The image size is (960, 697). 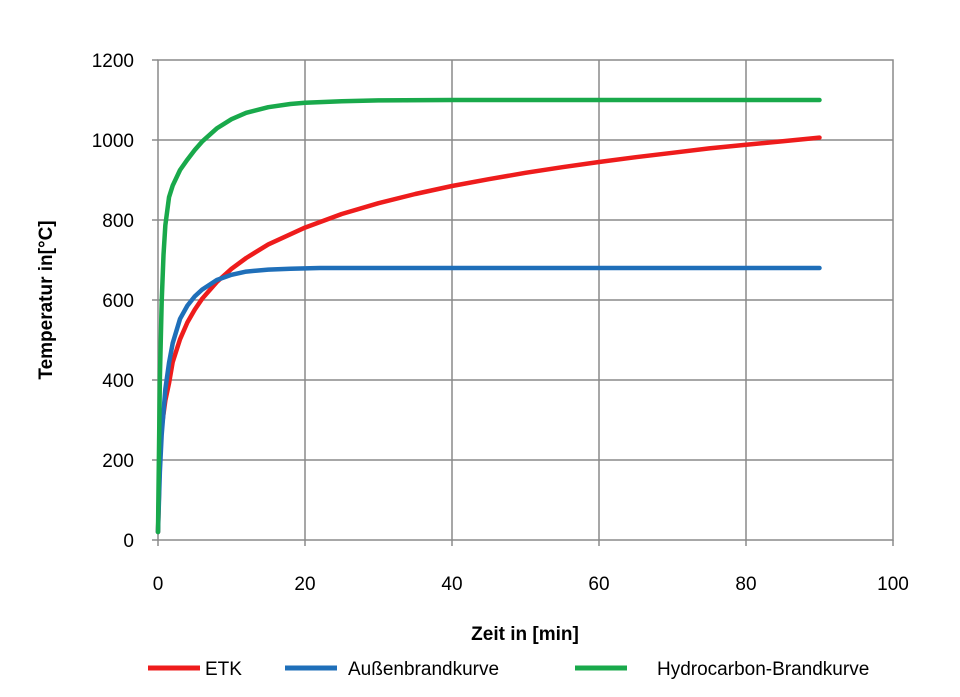 What do you see at coordinates (223, 669) in the screenshot?
I see `legend-label-1: ETK` at bounding box center [223, 669].